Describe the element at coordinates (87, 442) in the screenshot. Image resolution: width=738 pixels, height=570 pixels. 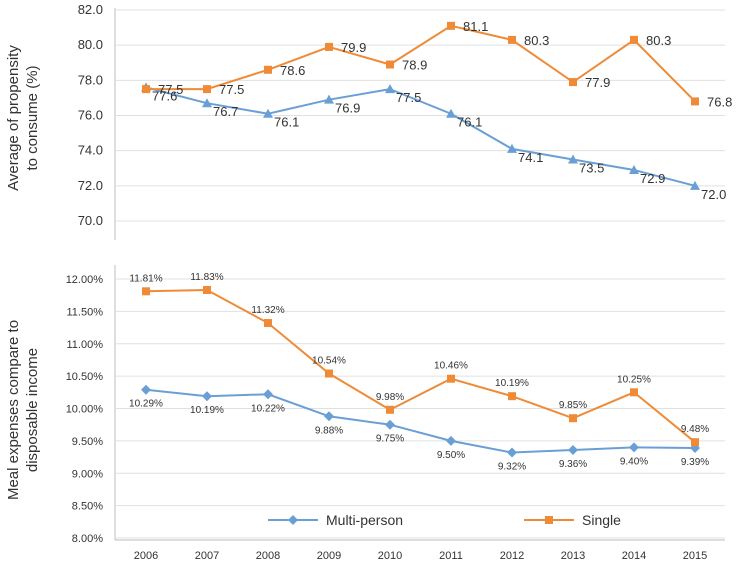
I see `y-tick-label: 9.50%` at that location.